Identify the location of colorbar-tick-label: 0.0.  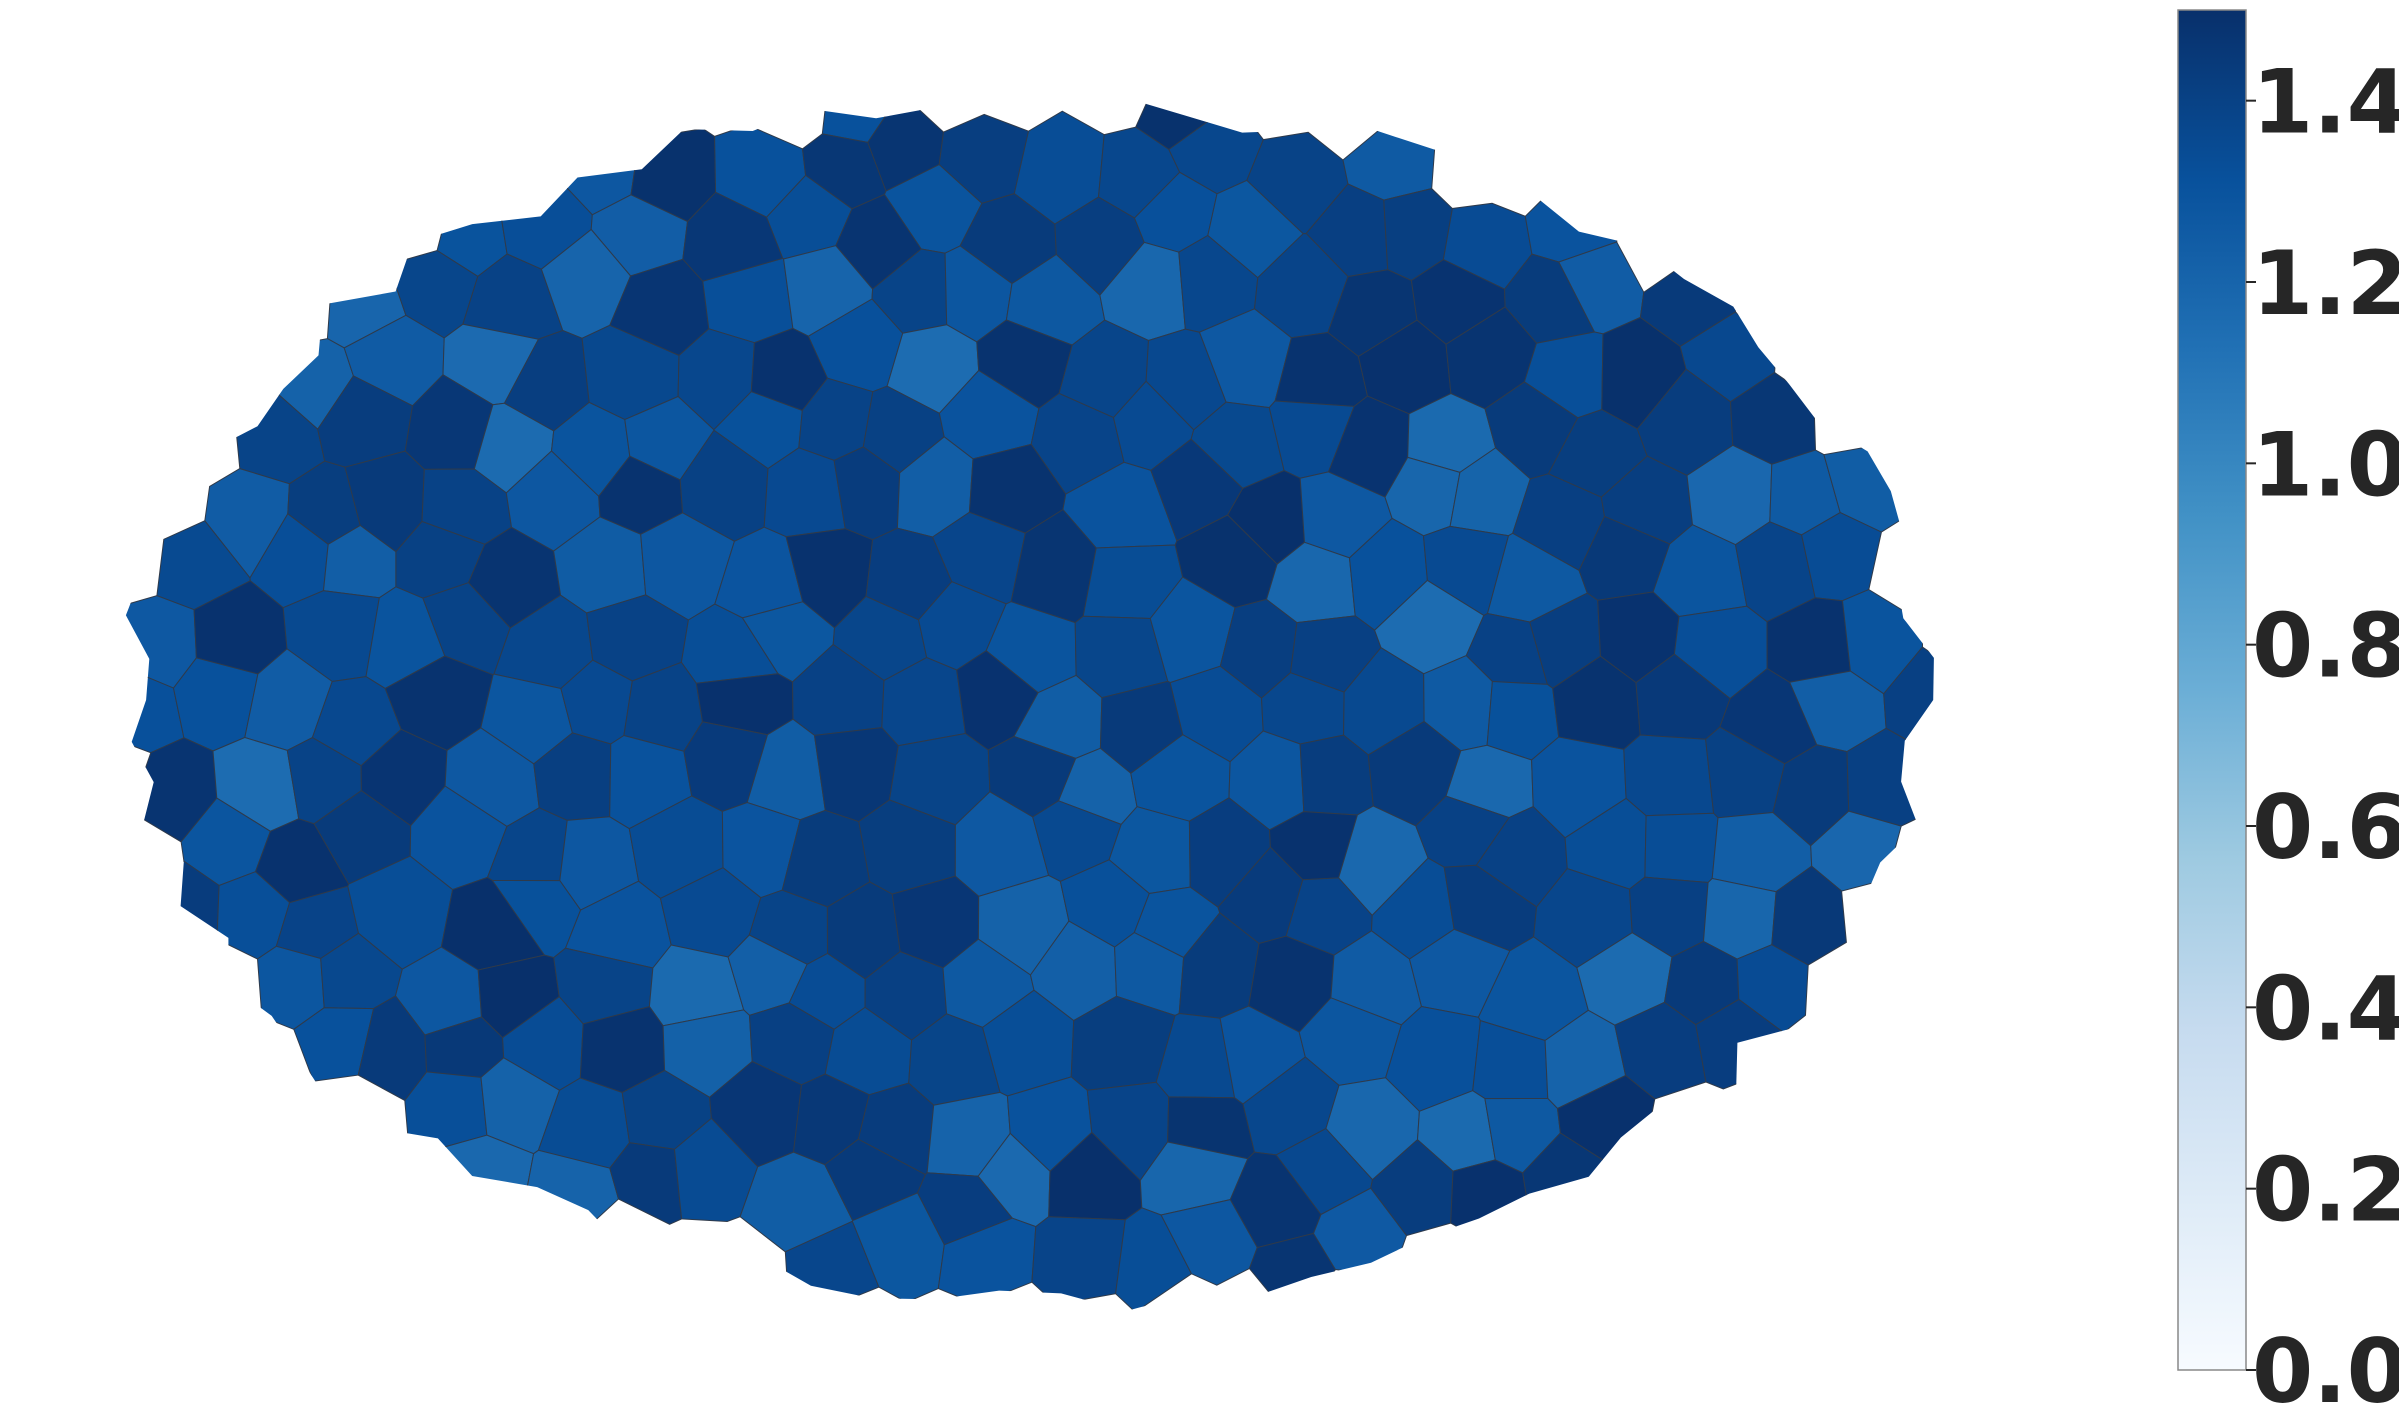
(2325, 1371).